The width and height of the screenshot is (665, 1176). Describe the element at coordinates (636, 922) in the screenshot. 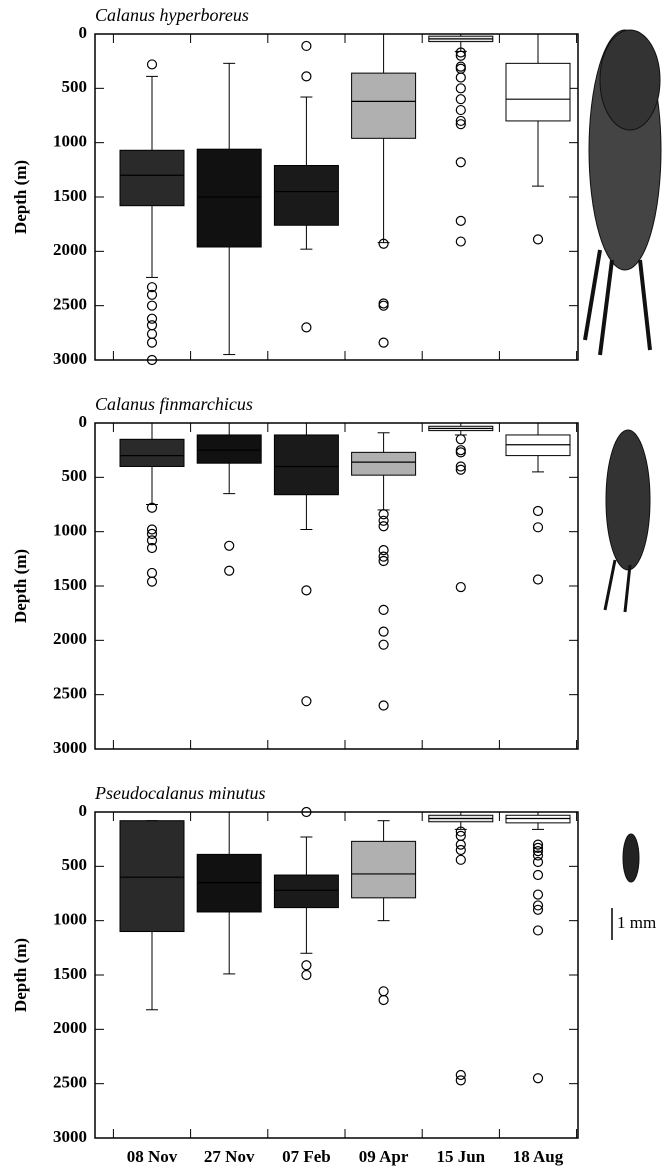

I see `scale-bar-label: 1 mm` at that location.